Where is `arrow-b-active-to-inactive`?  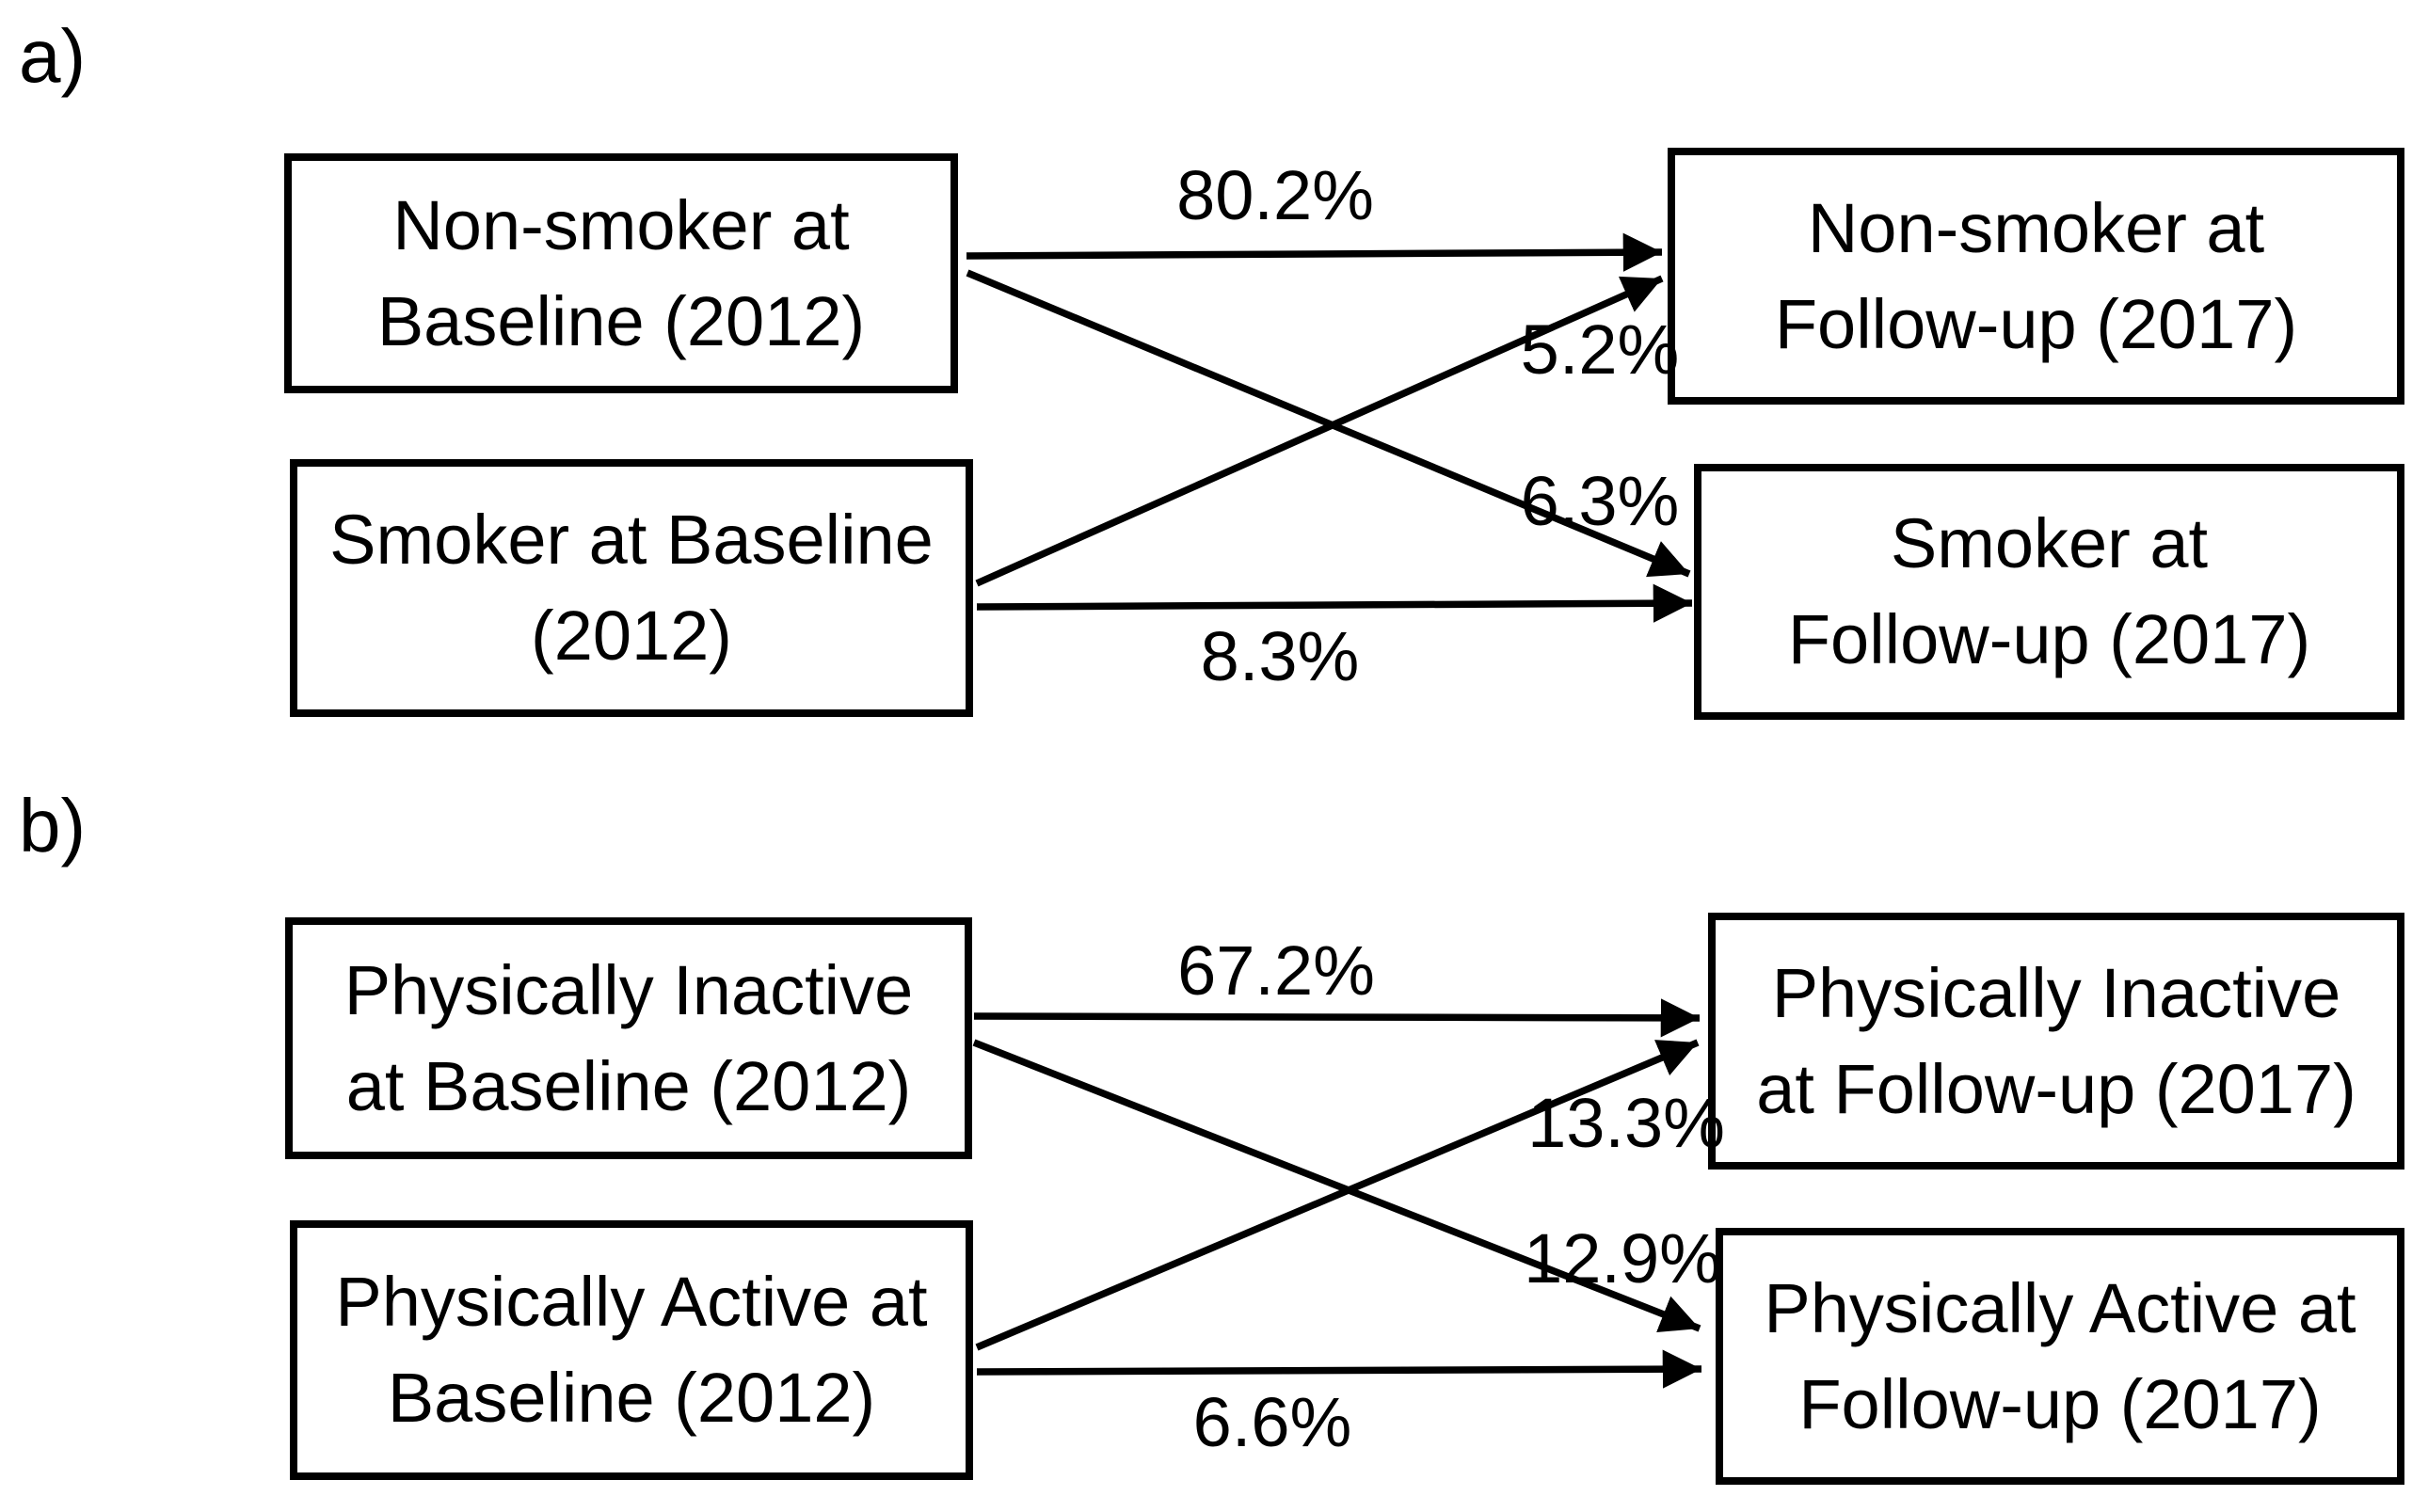
arrow-b-active-to-inactive is located at coordinates (1338, 1195).